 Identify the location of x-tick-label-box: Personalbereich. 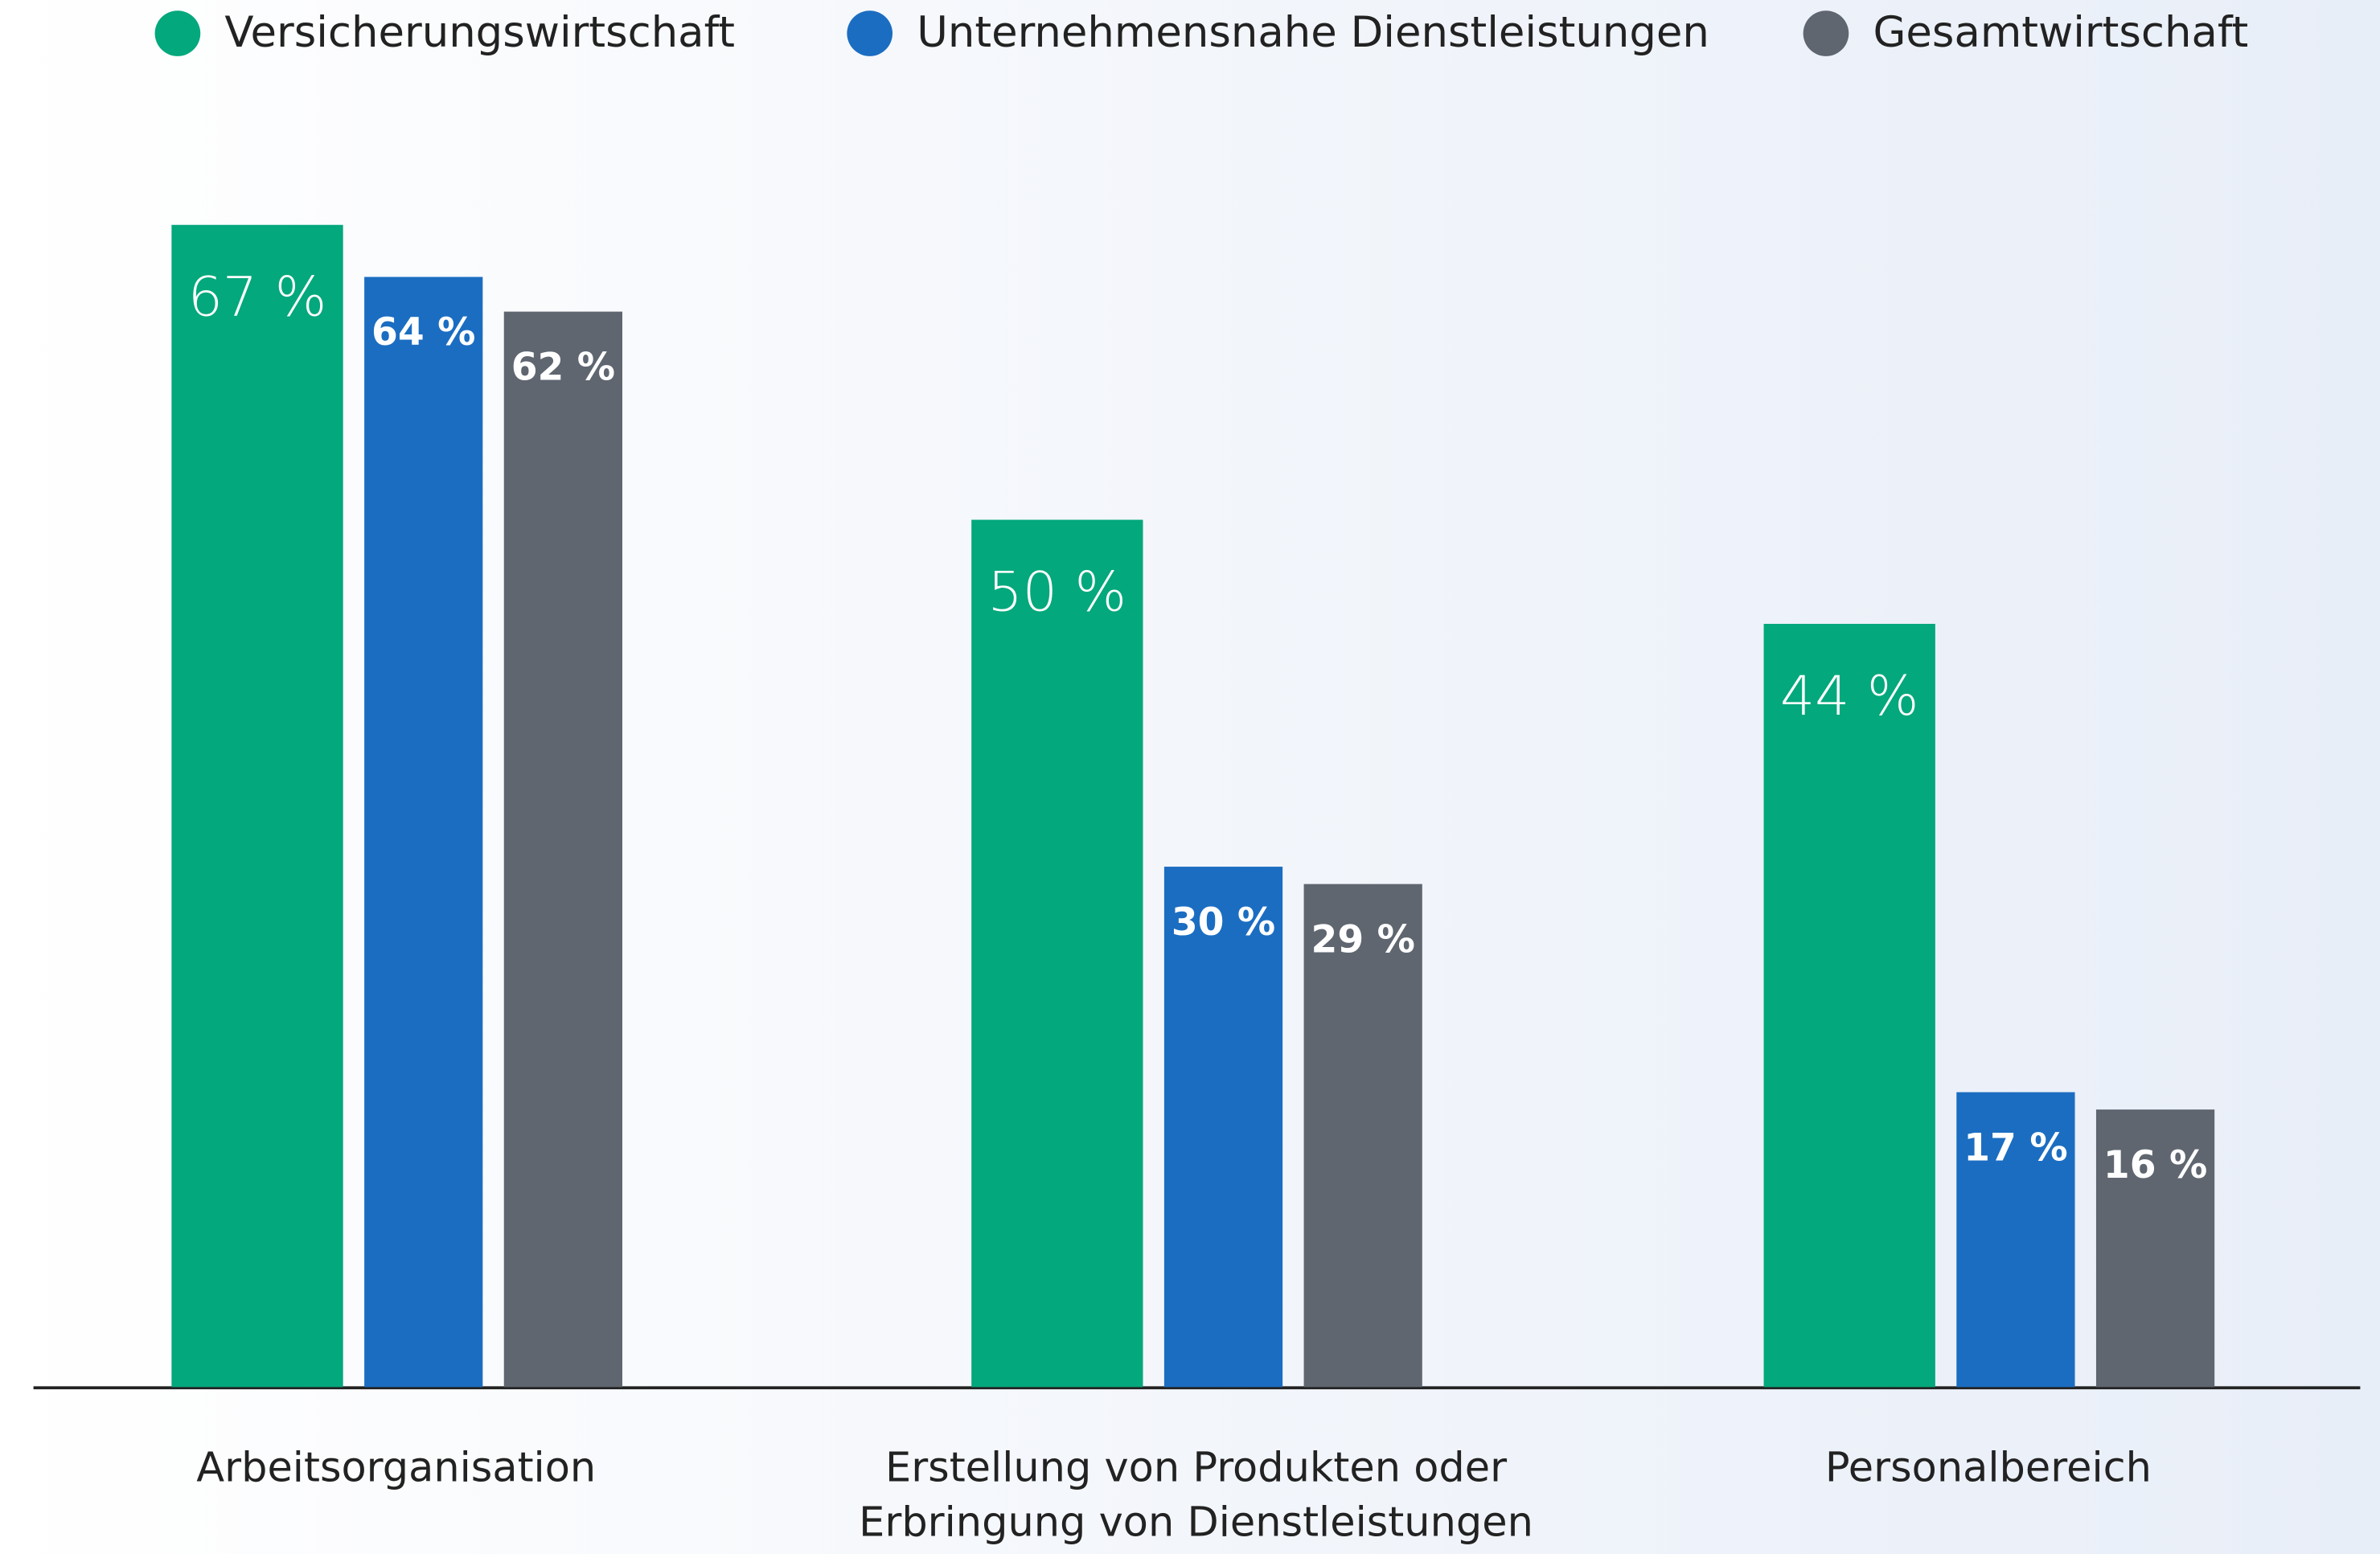
(1988, 1468).